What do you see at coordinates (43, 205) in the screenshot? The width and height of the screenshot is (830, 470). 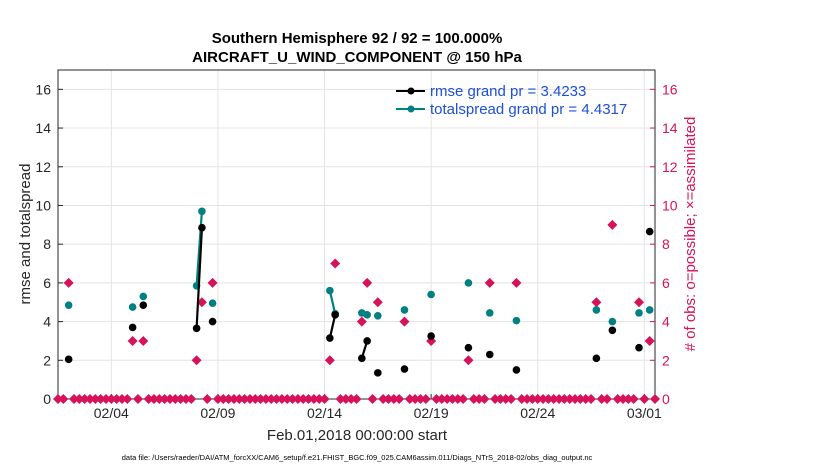 I see `y-tick-label-left: 10` at bounding box center [43, 205].